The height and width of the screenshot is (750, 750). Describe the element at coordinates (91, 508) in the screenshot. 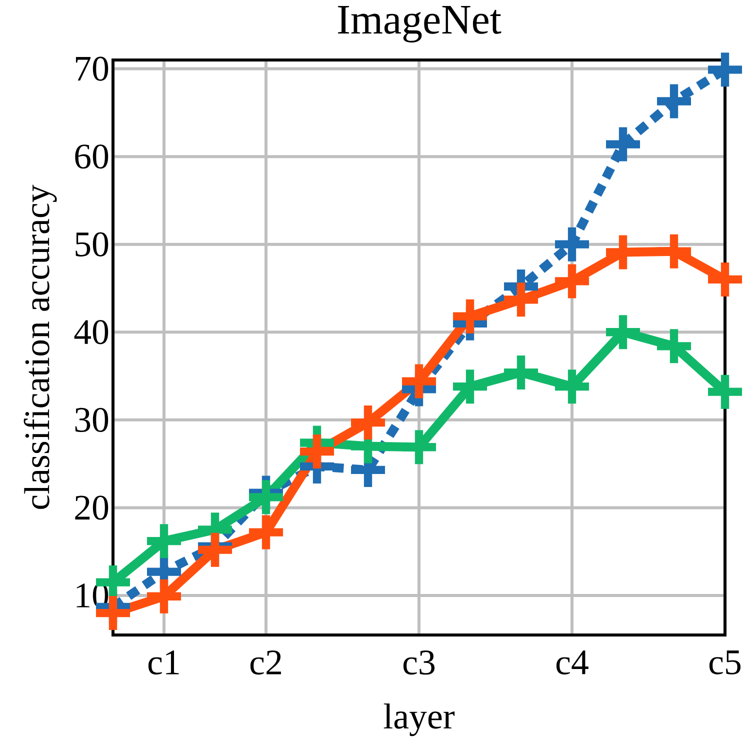

I see `y-tick-label: 20` at that location.